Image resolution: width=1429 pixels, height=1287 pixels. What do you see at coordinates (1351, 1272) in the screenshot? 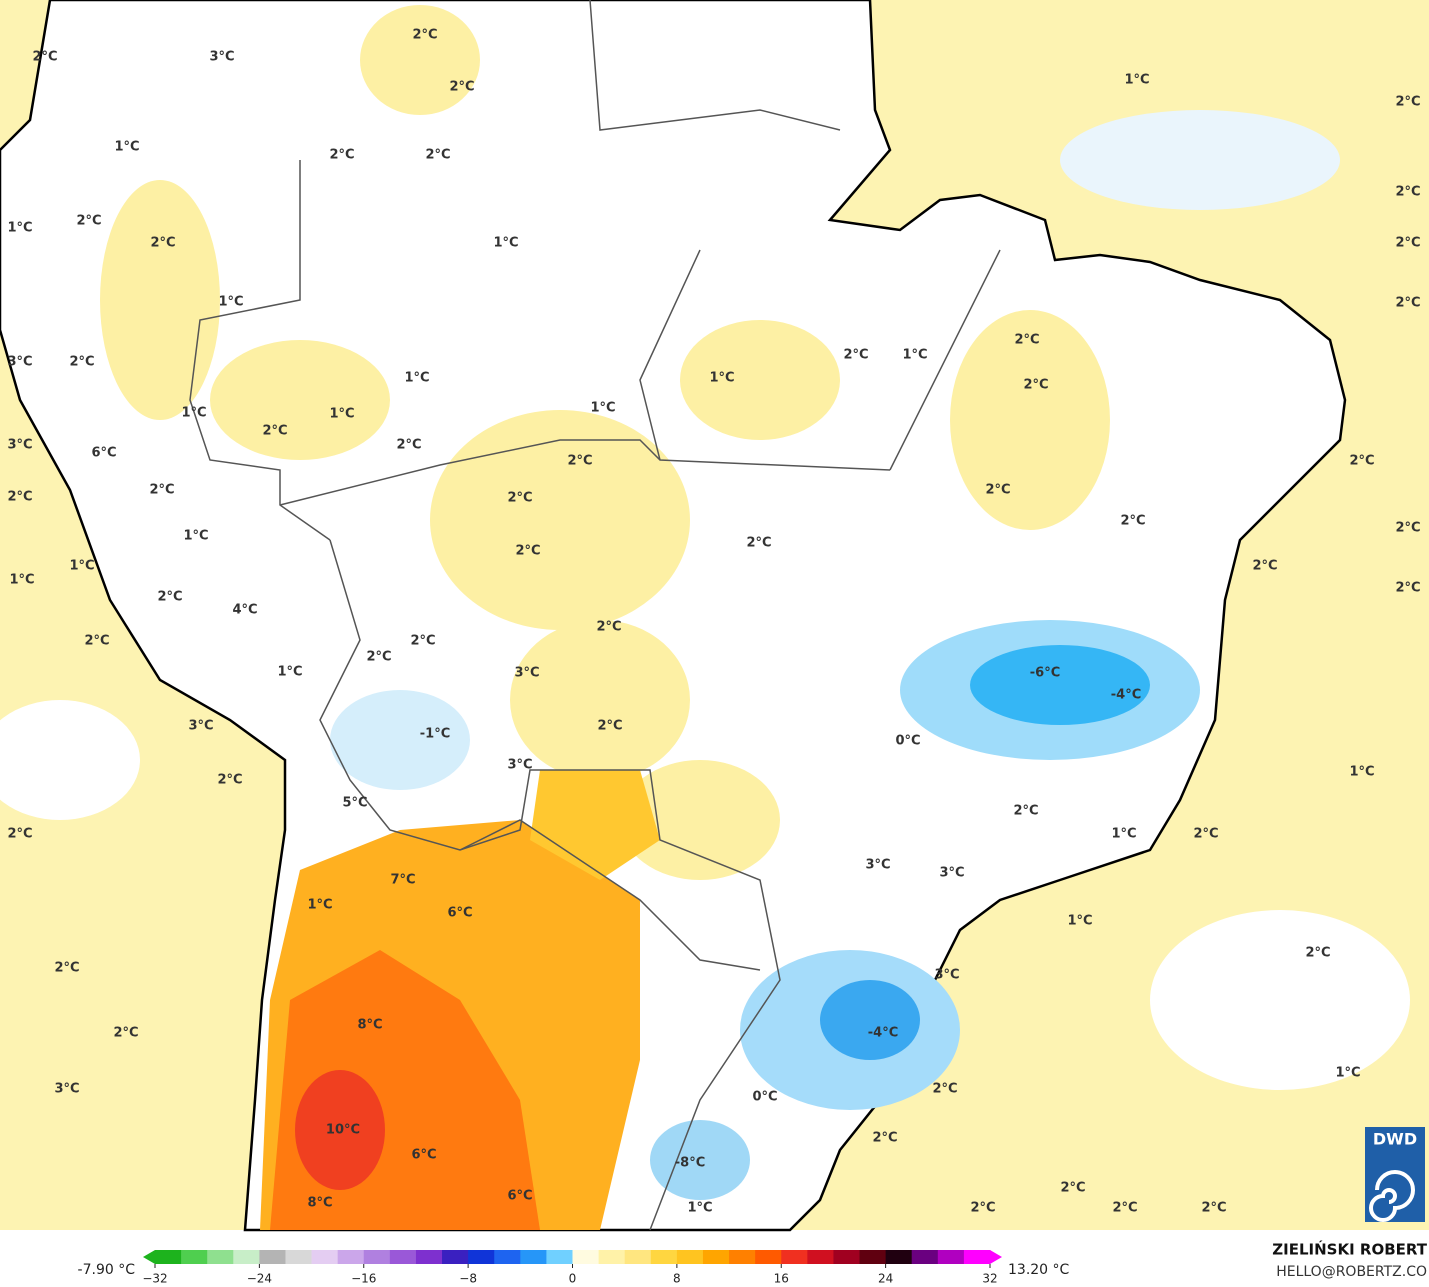
I see `email: HELLO@ROBERTZ.CO` at bounding box center [1351, 1272].